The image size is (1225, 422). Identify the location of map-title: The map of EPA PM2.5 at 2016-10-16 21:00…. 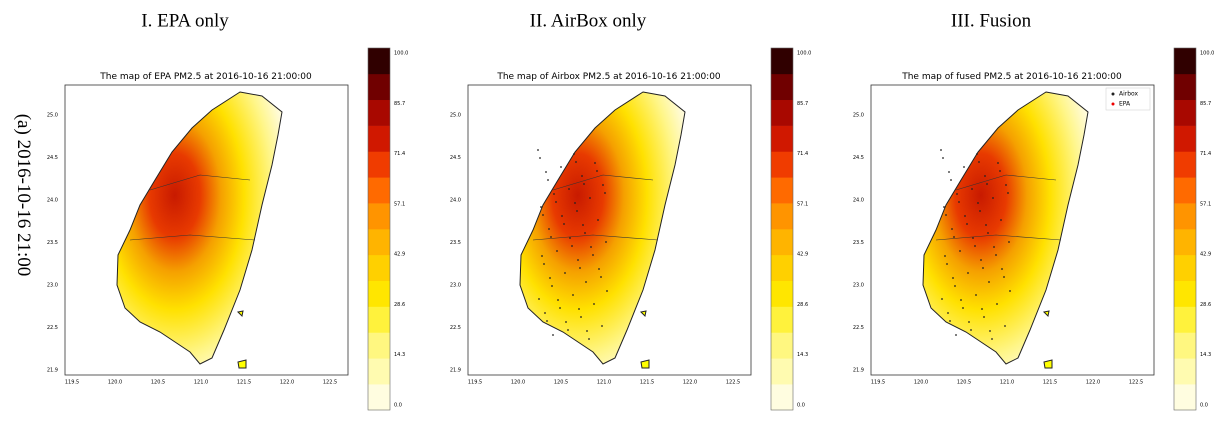
(205, 77).